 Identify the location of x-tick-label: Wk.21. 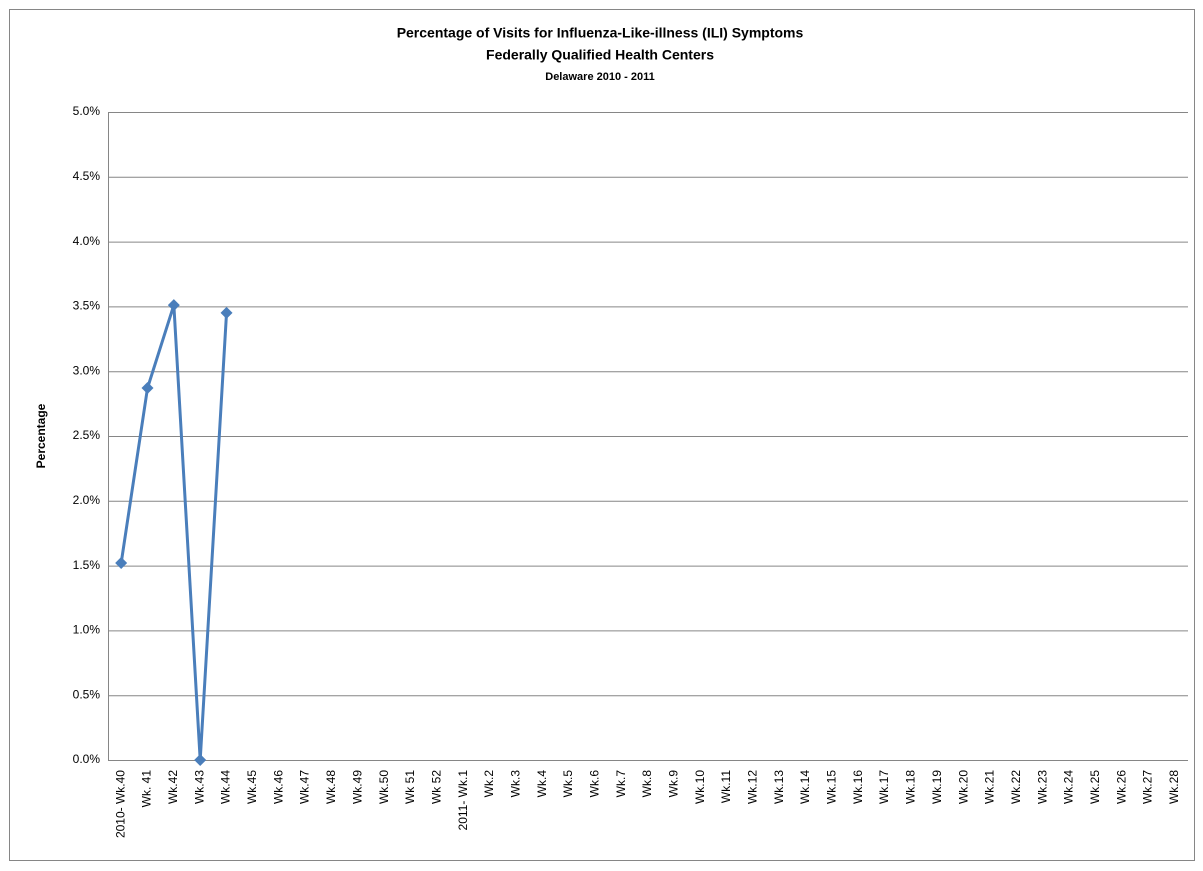
(990, 787).